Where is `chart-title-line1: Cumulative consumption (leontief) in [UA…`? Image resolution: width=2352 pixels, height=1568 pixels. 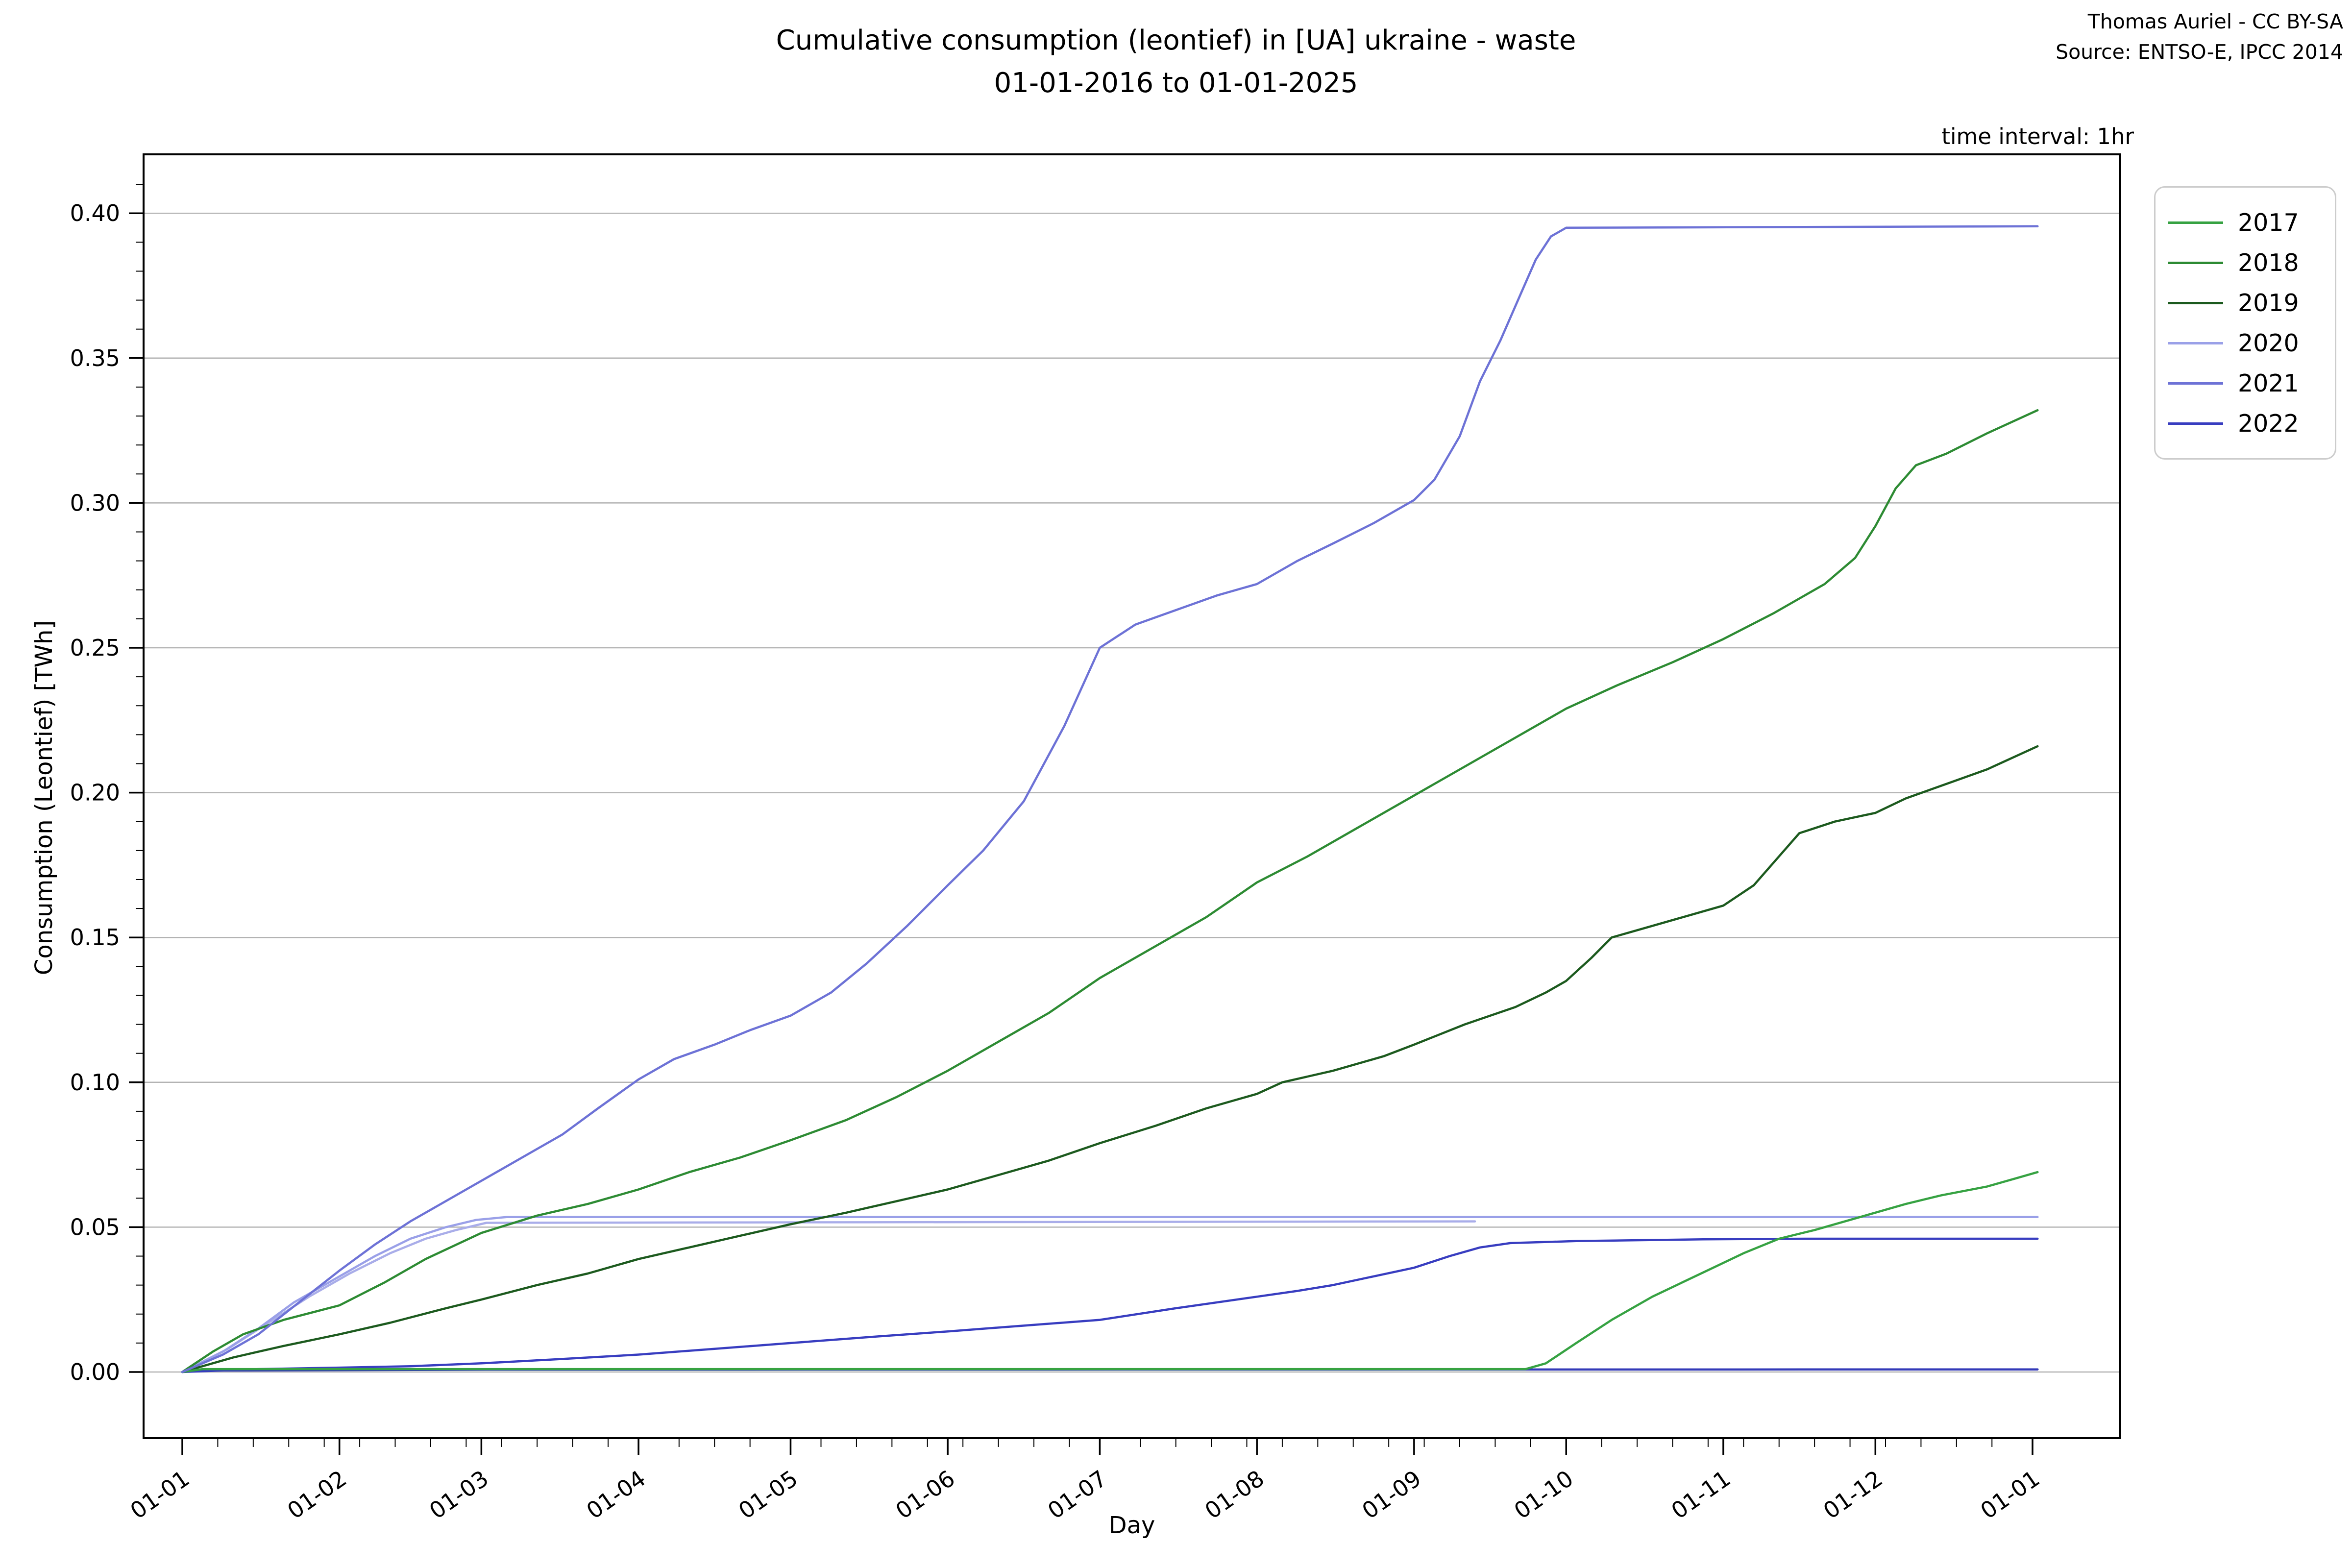 chart-title-line1: Cumulative consumption (leontief) in [UA… is located at coordinates (1176, 40).